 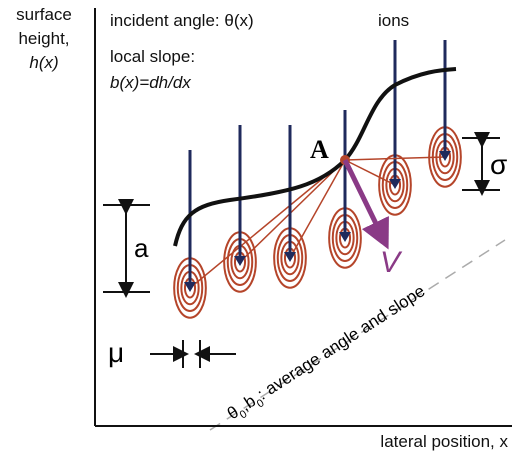 What do you see at coordinates (393, 20) in the screenshot?
I see `ions-label: ions` at bounding box center [393, 20].